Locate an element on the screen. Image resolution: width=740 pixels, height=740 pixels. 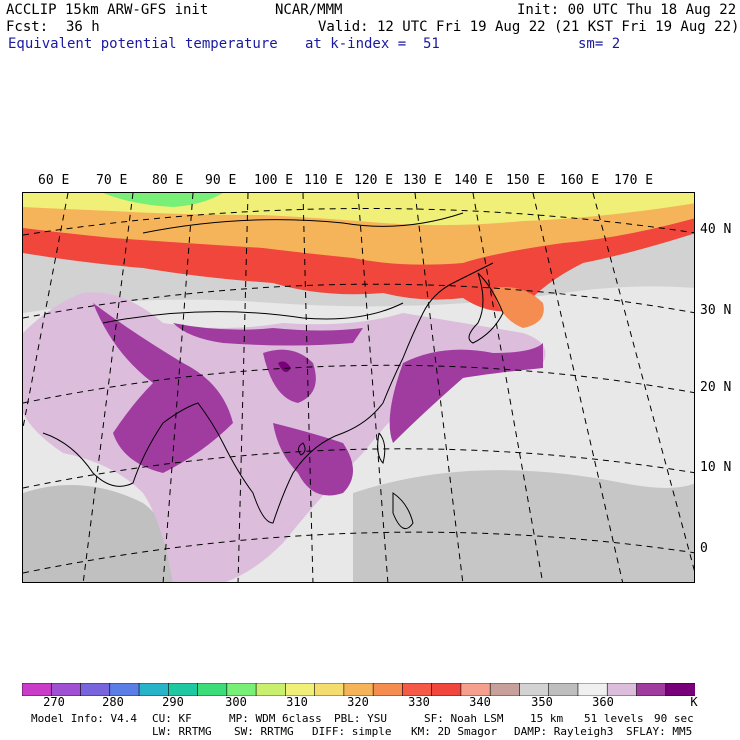
model-title: ACCLIP 15km ARW-GFS init is located at coordinates (107, 10).